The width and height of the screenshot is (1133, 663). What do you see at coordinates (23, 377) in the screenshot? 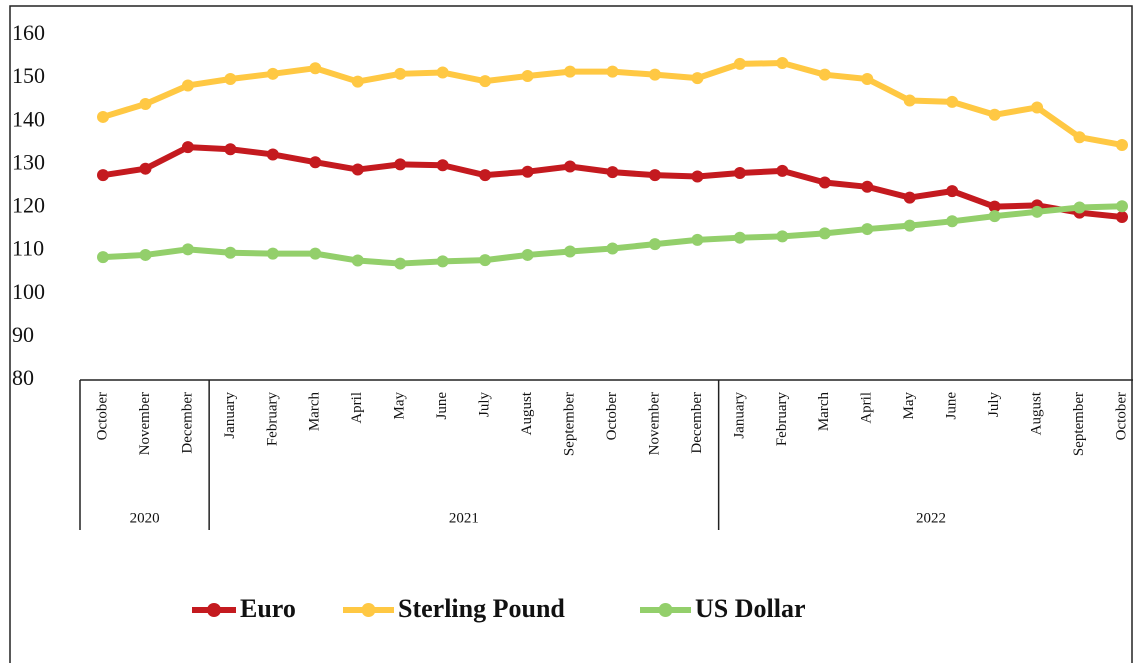
I see `y-tick-label: 80` at bounding box center [23, 377].